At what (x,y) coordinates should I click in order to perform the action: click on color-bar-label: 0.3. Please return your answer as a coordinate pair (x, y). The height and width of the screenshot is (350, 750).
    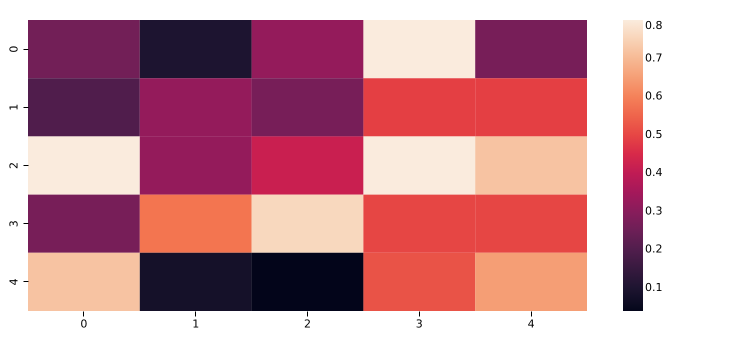
    Looking at the image, I should click on (653, 211).